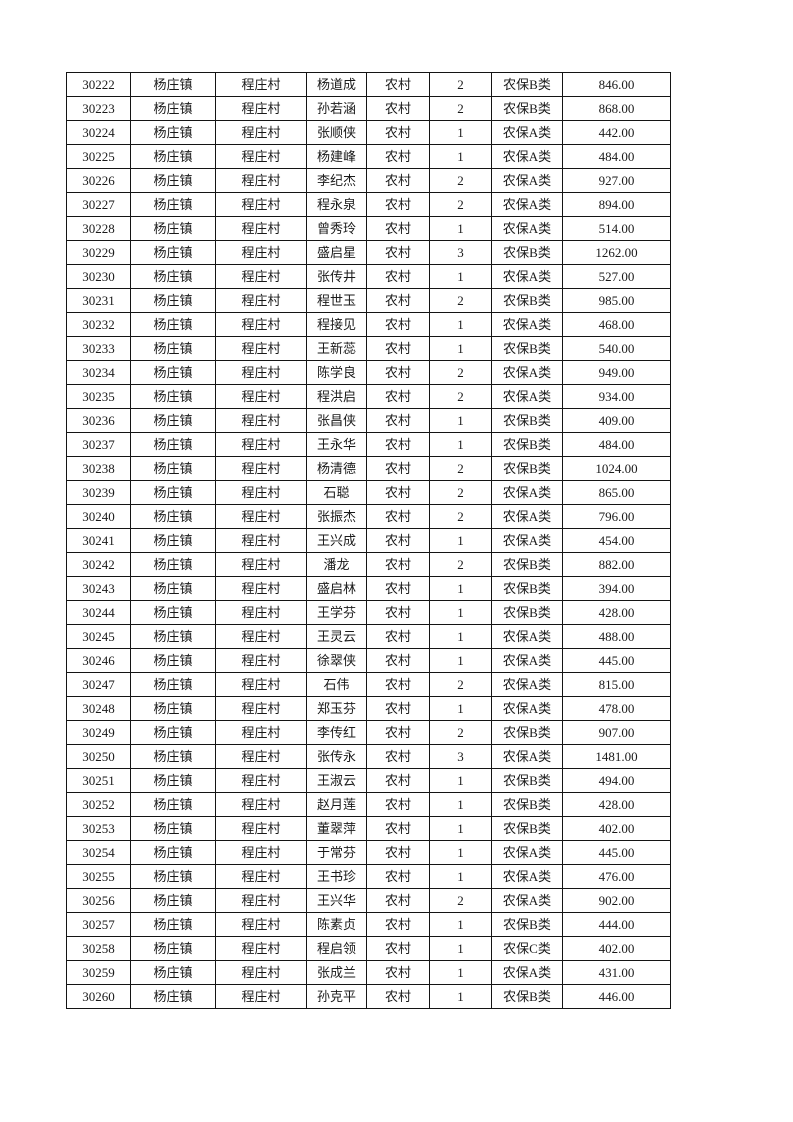  Describe the element at coordinates (336, 900) in the screenshot. I see `cell-person-name: 王兴华` at that location.